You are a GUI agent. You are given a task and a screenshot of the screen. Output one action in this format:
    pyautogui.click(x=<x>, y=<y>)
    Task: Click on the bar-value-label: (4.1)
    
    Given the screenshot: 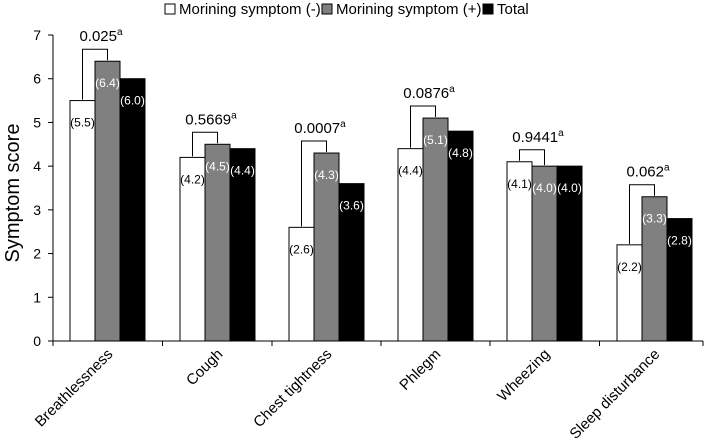 What is the action you would take?
    pyautogui.click(x=519, y=184)
    